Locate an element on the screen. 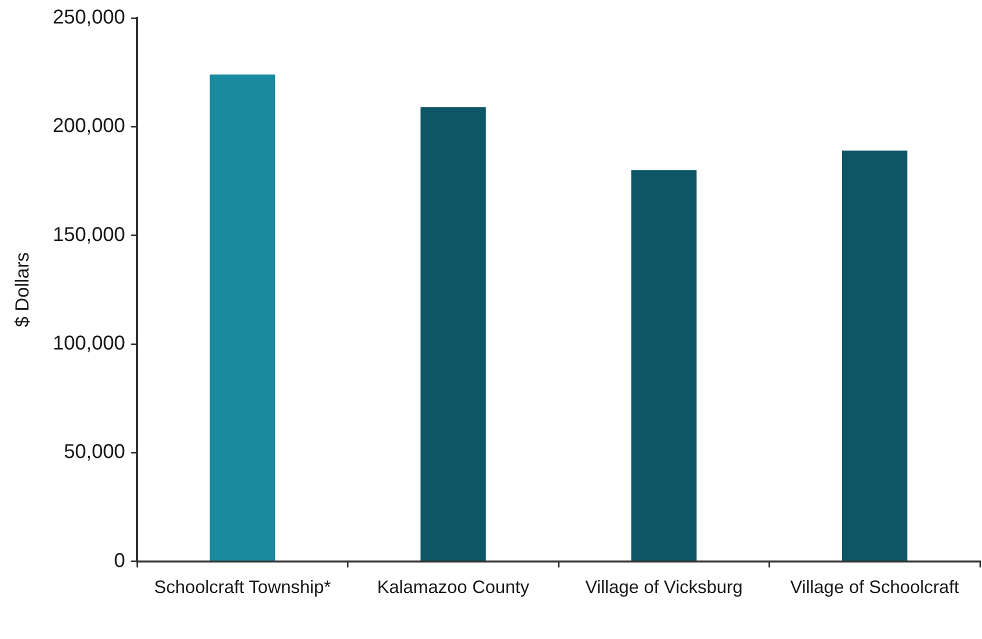  y-axis-title: $ Dollars is located at coordinates (23, 290).